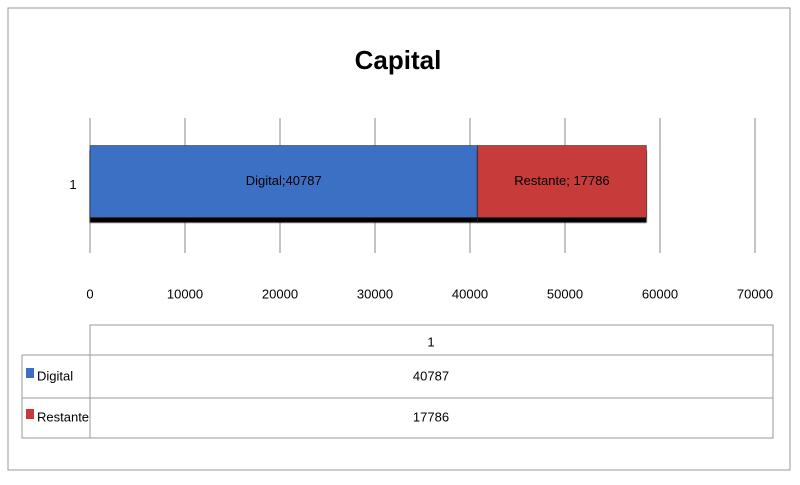  What do you see at coordinates (375, 293) in the screenshot?
I see `x-tick-label: 30000` at bounding box center [375, 293].